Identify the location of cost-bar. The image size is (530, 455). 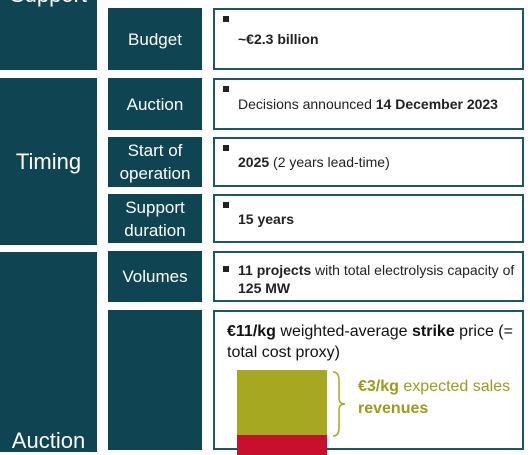
(282, 445).